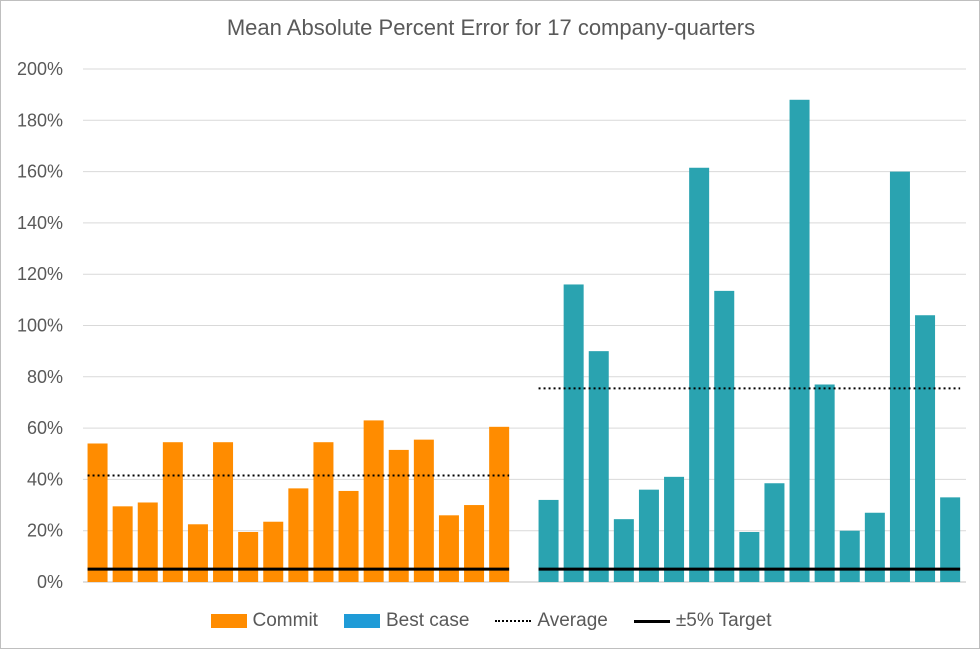 This screenshot has width=980, height=650. I want to click on y-tick-label: 0%, so click(50, 582).